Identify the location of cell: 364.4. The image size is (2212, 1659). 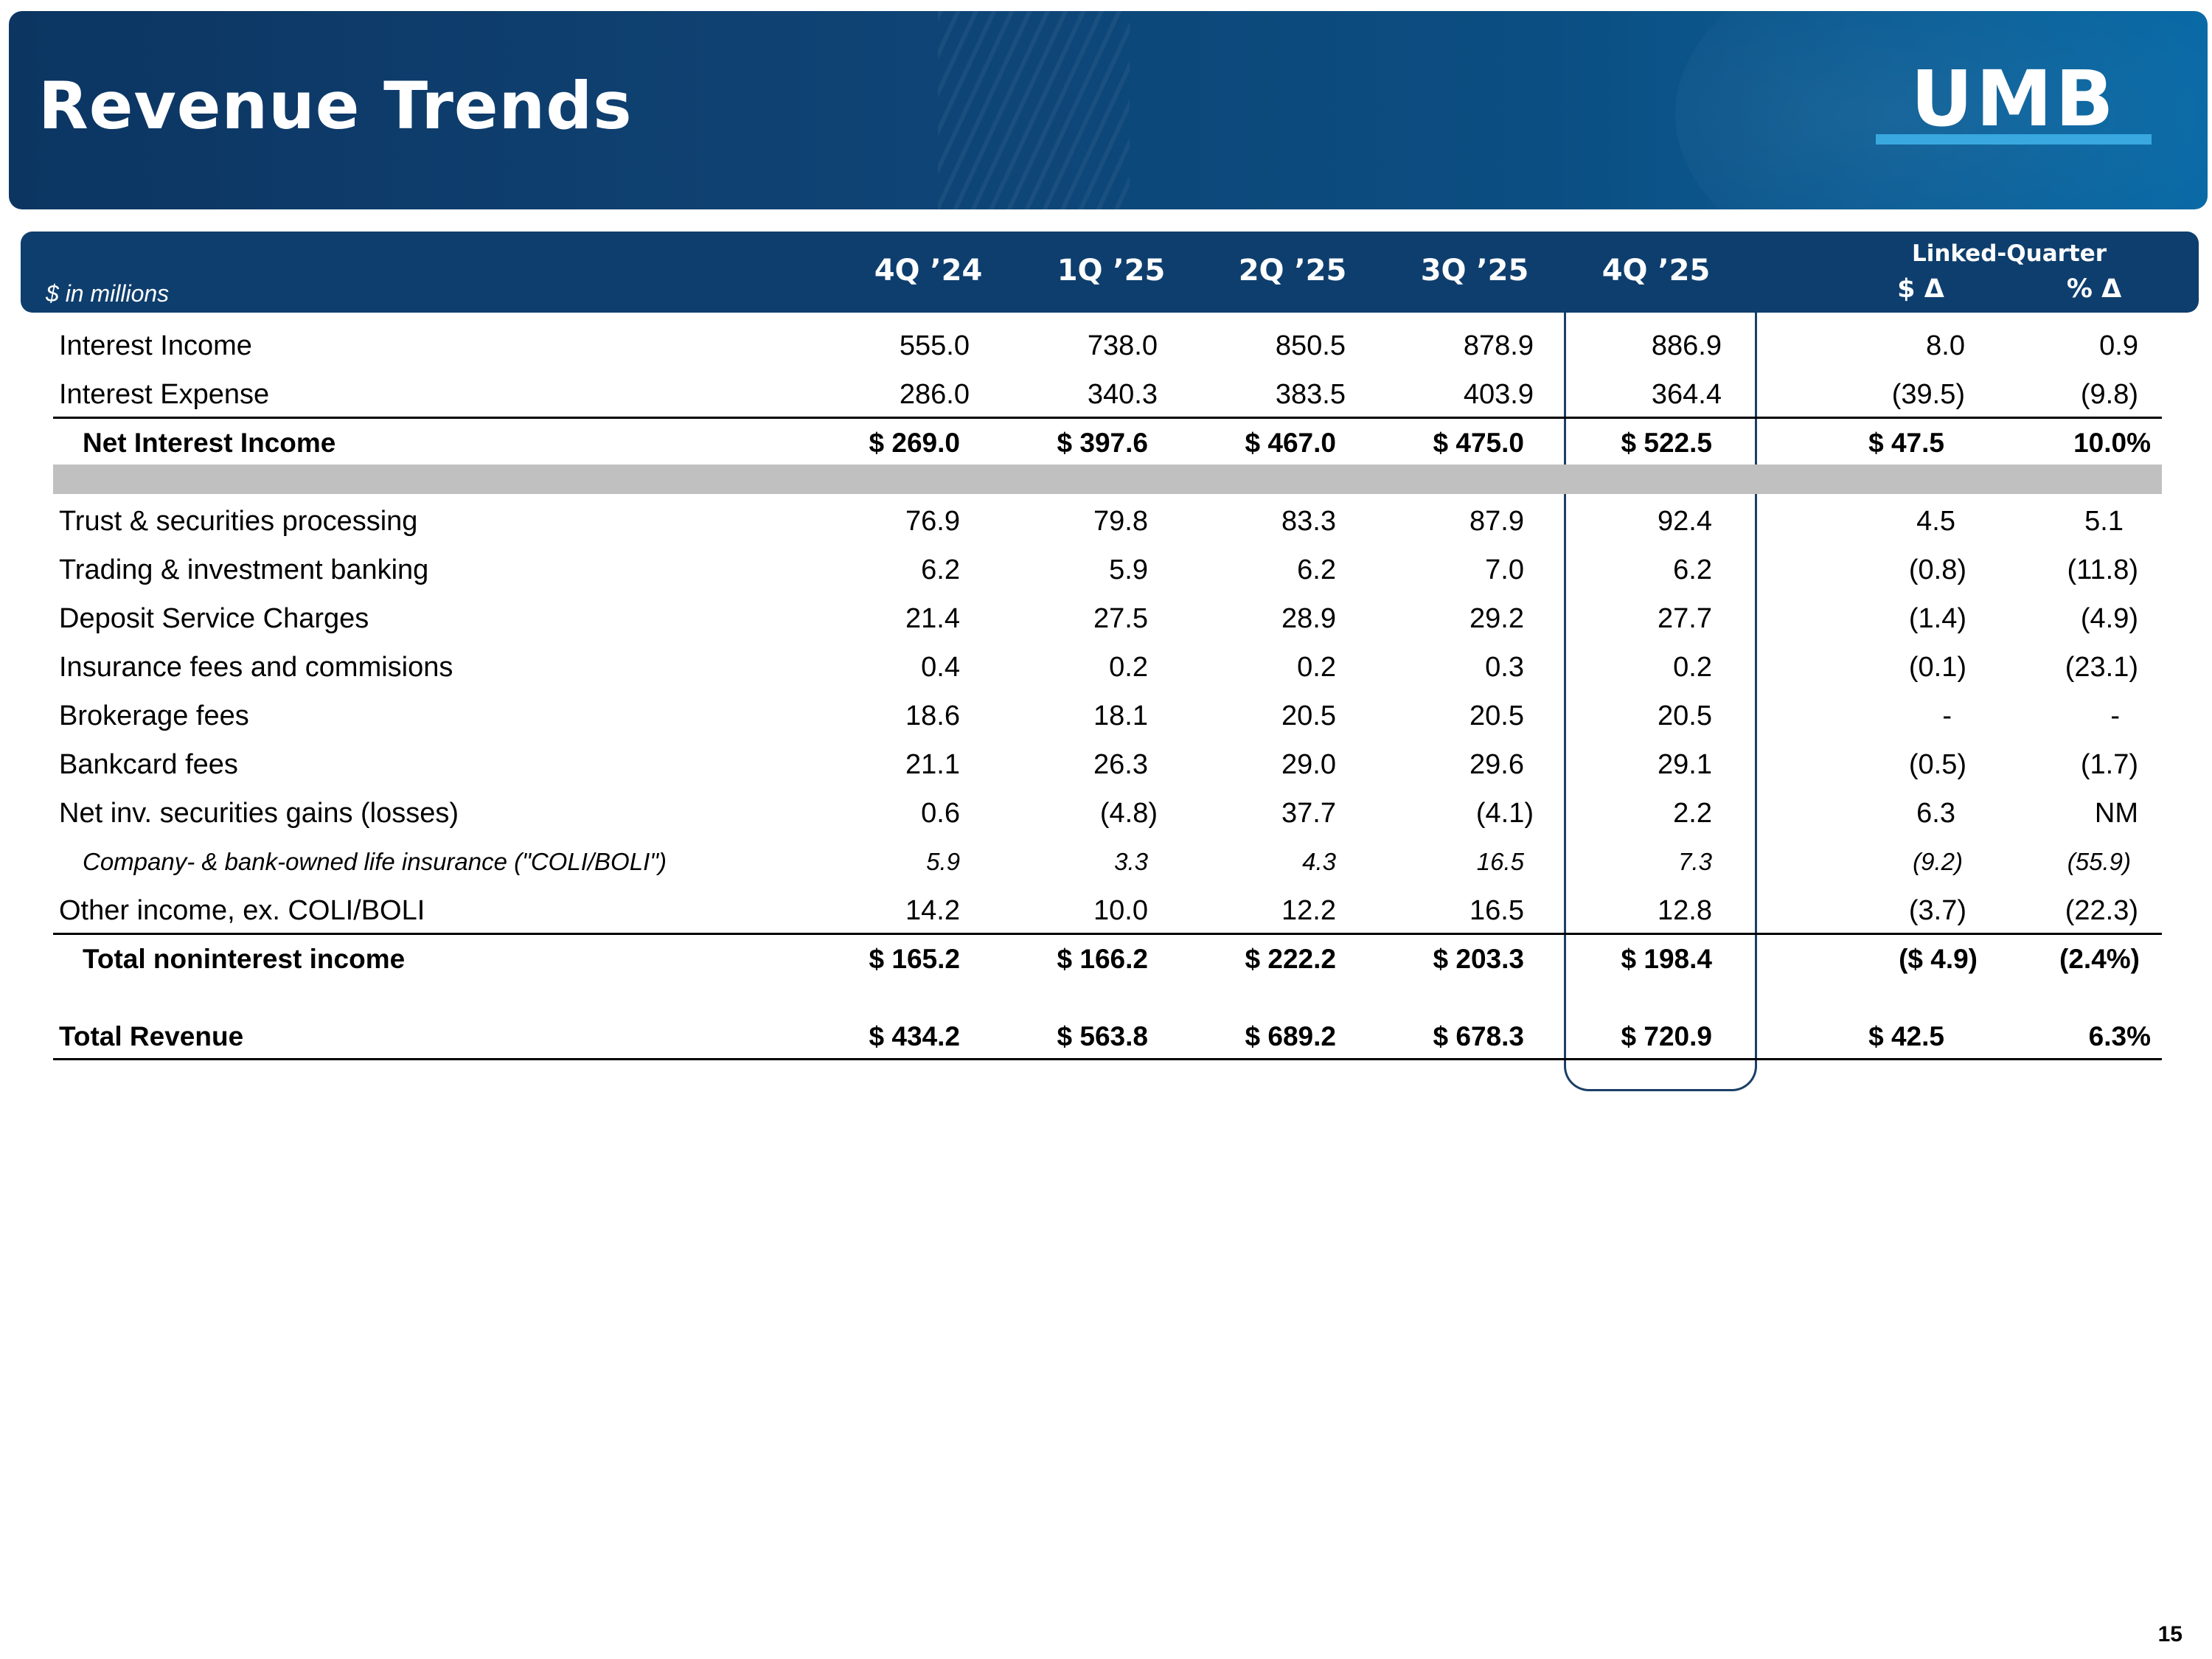
(1686, 394).